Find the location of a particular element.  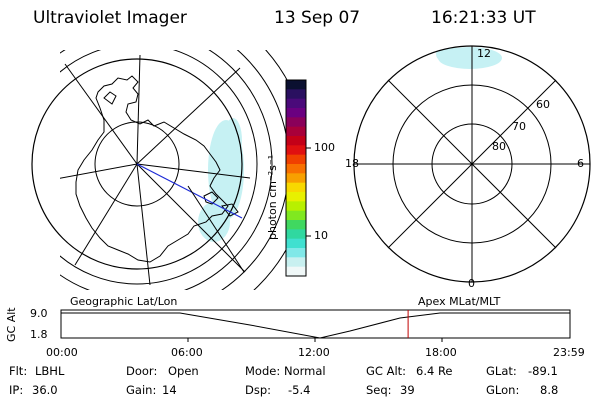

flt-value: LBHL is located at coordinates (50, 371).